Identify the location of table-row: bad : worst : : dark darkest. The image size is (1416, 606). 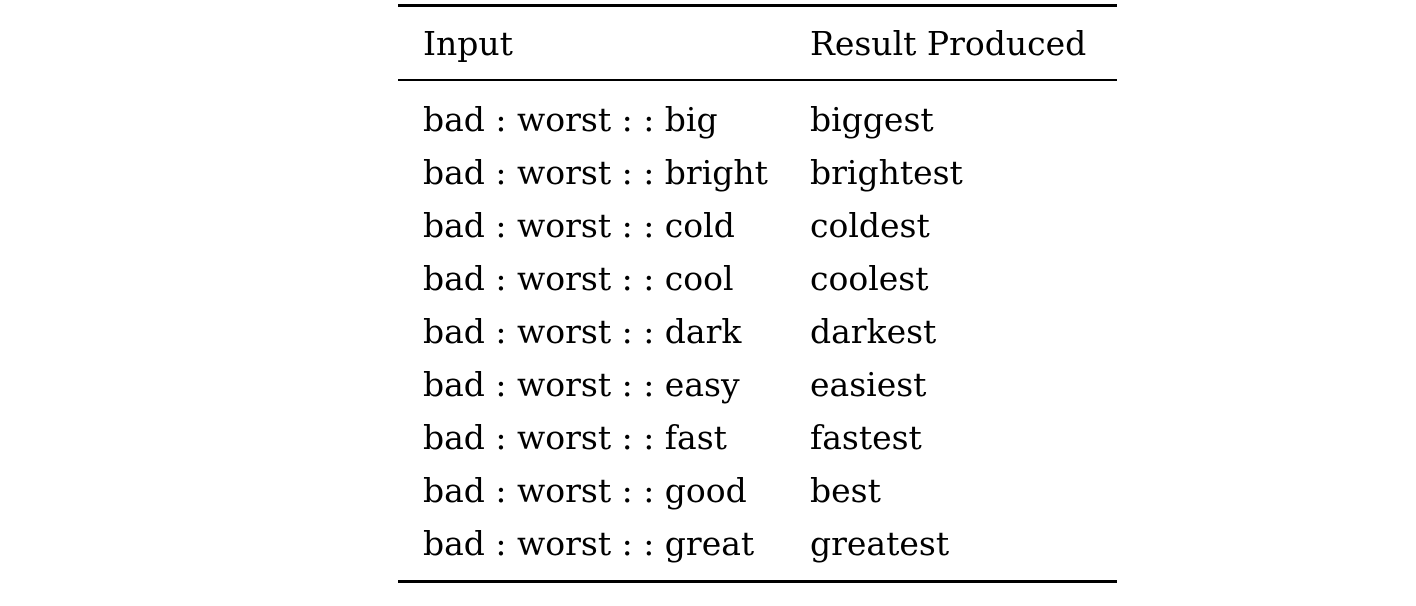
(757, 331).